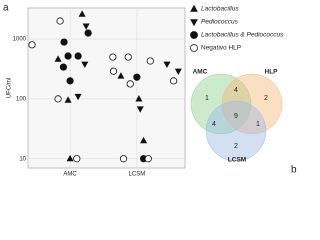 Image resolution: width=320 pixels, height=240 pixels. What do you see at coordinates (22, 159) in the screenshot?
I see `y-tick-label: 10` at bounding box center [22, 159].